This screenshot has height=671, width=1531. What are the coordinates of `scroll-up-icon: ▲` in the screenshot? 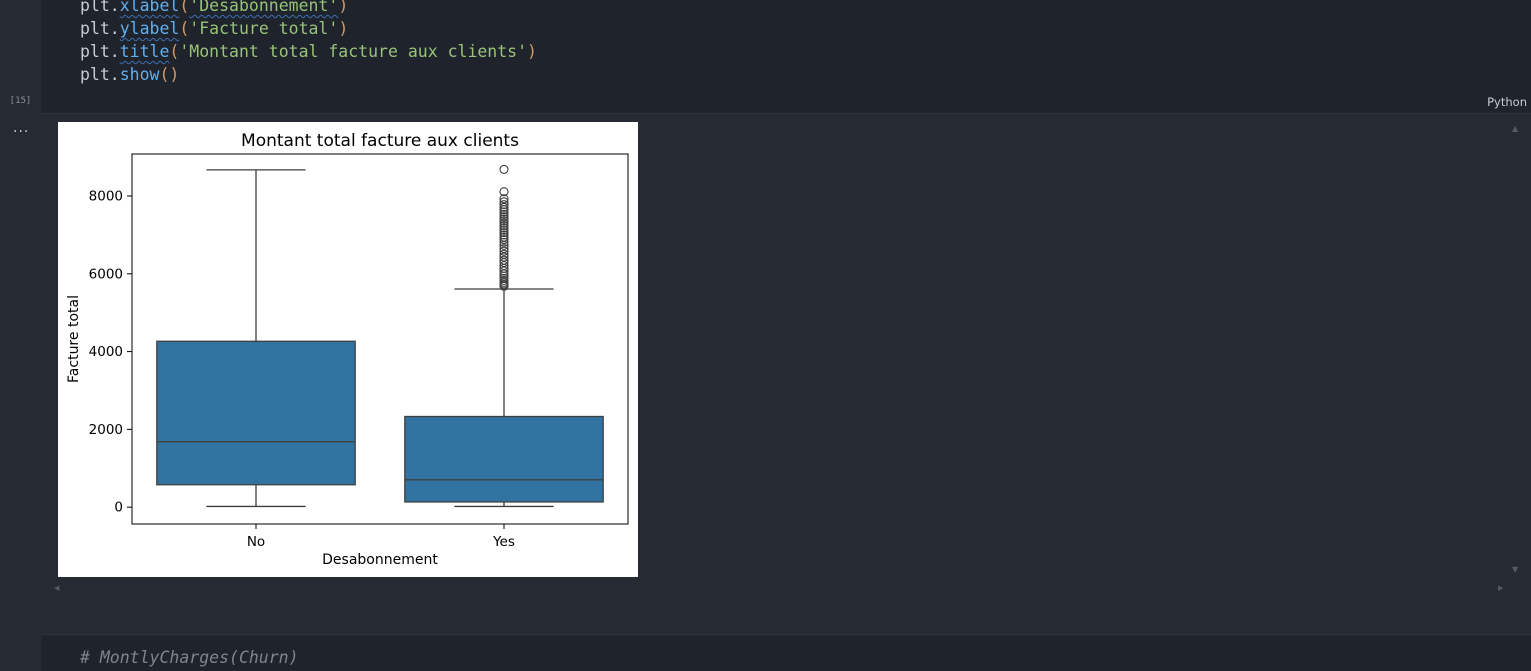 It's located at (1515, 128).